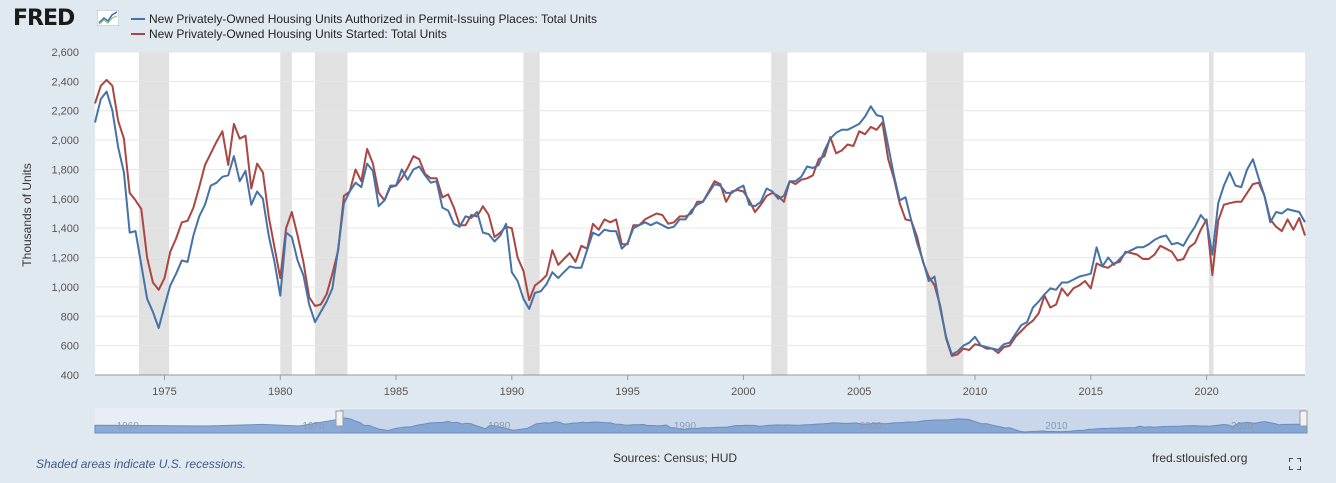 Image resolution: width=1336 pixels, height=483 pixels. I want to click on x-tick-label: 2005, so click(859, 392).